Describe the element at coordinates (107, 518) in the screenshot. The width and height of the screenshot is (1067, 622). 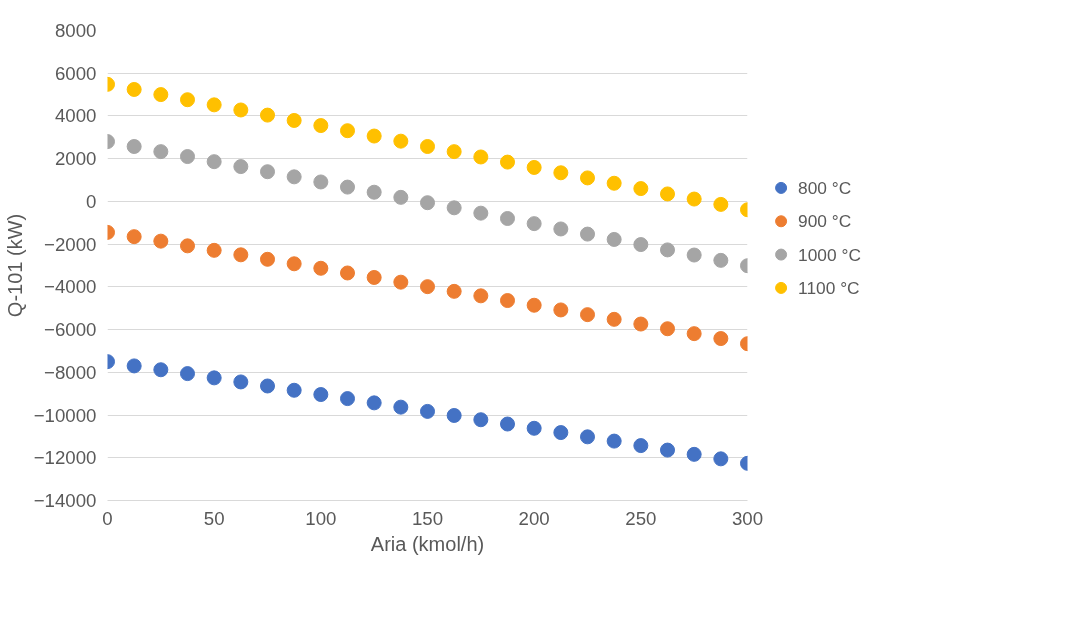
I see `x-tick-label: 0` at that location.